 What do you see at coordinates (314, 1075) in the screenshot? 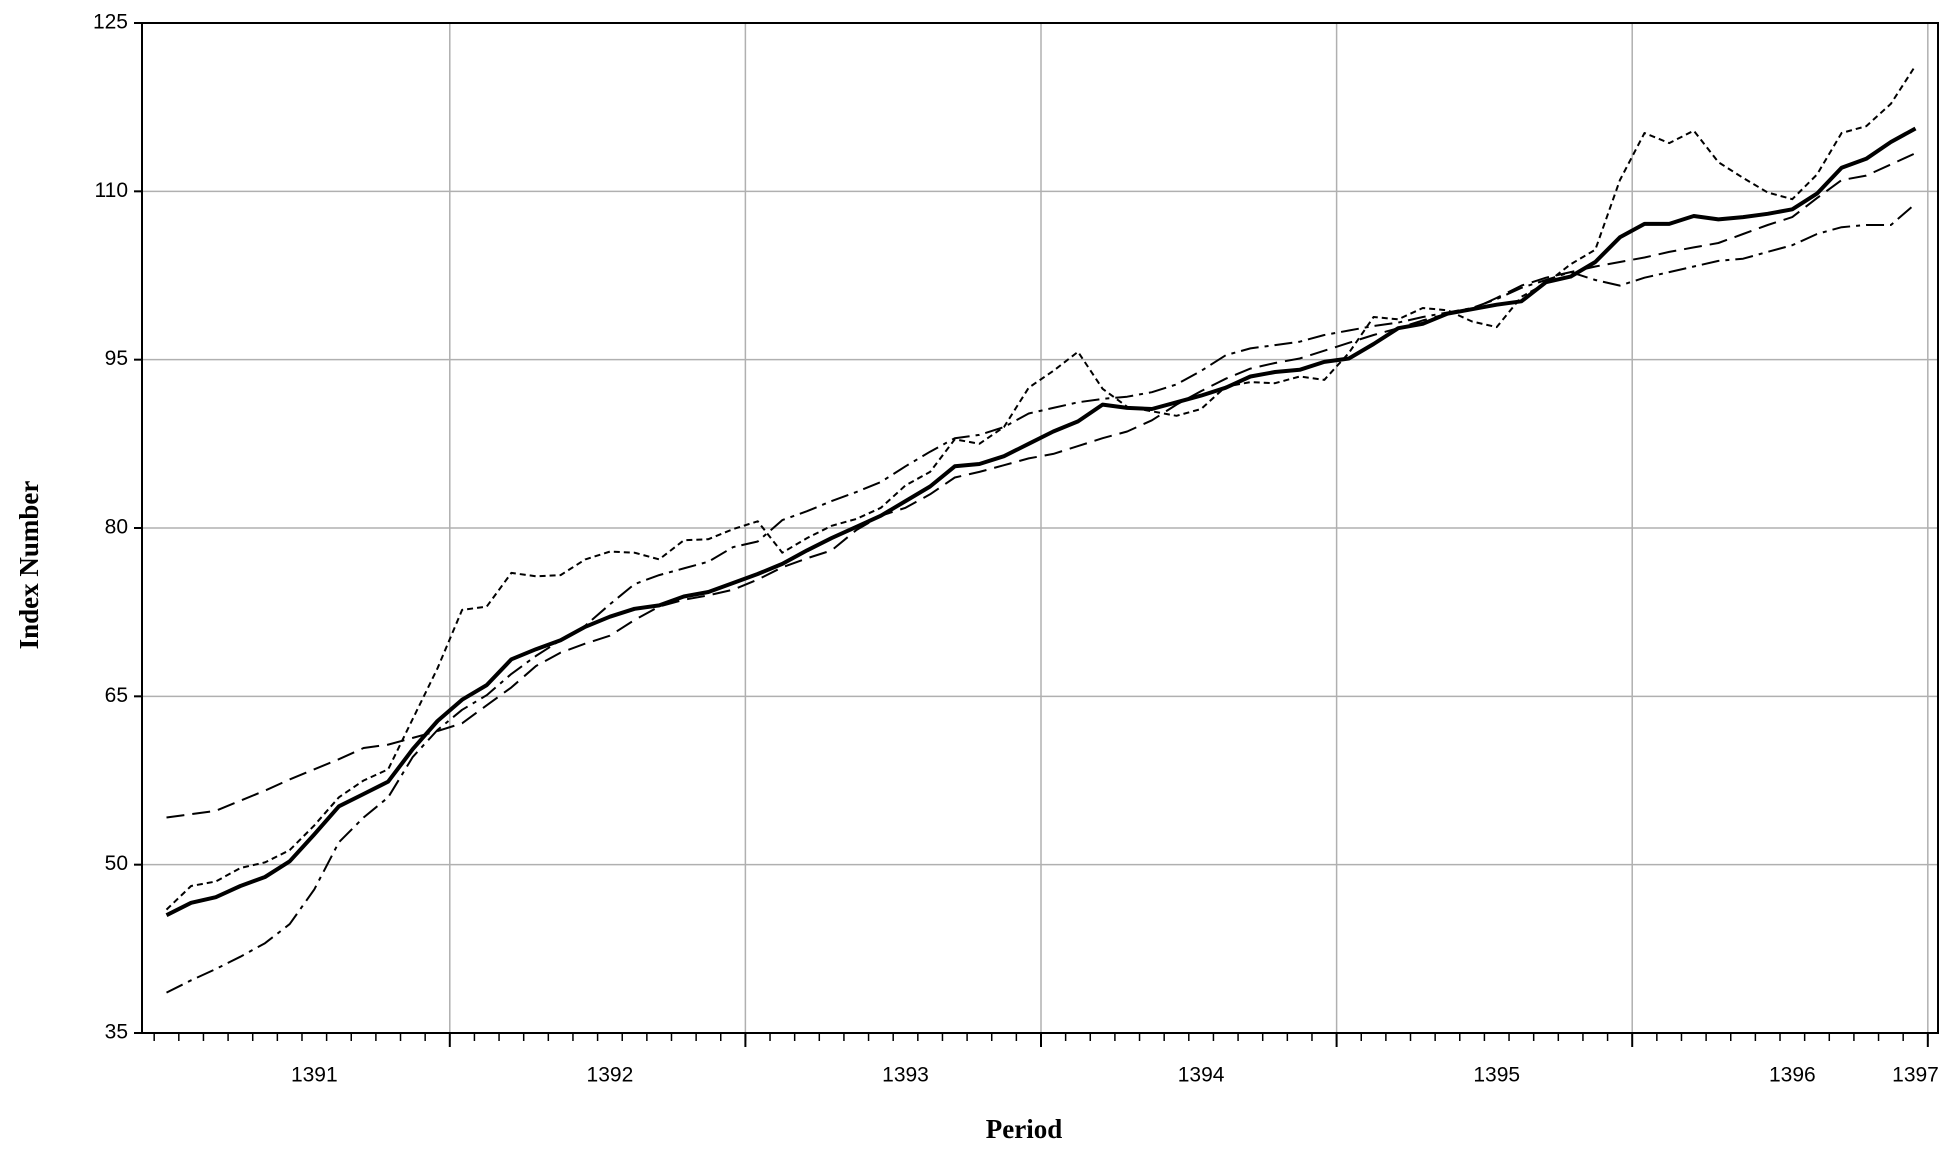
I see `x-tick-label: 1391` at bounding box center [314, 1075].